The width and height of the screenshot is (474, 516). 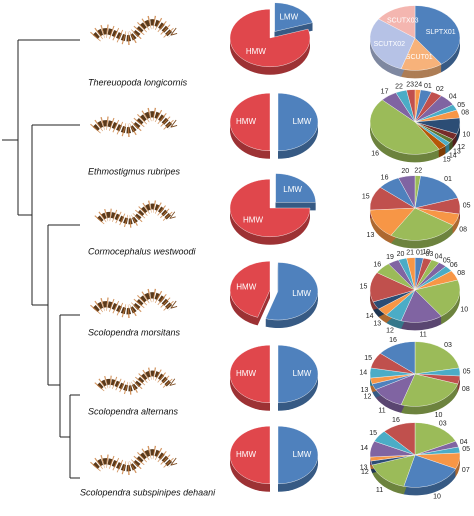 What do you see at coordinates (410, 85) in the screenshot?
I see `slice-label: 23` at bounding box center [410, 85].